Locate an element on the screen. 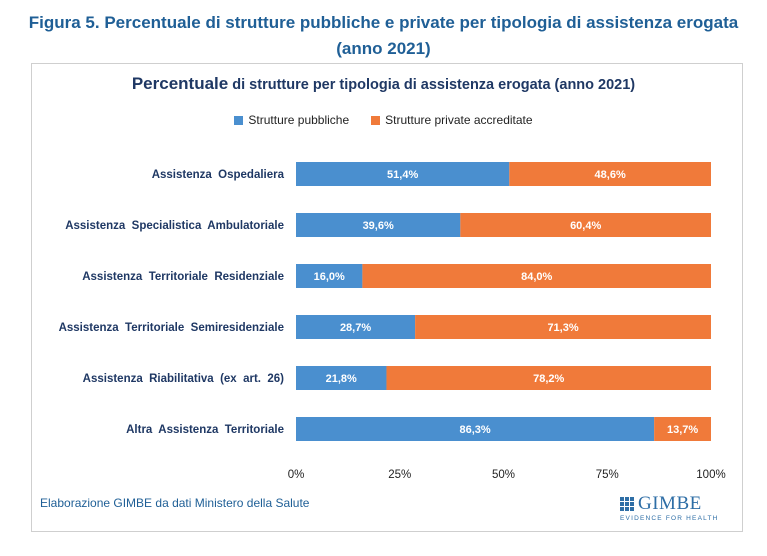 Image resolution: width=767 pixels, height=556 pixels. bar-value-label: 16,0% is located at coordinates (329, 277).